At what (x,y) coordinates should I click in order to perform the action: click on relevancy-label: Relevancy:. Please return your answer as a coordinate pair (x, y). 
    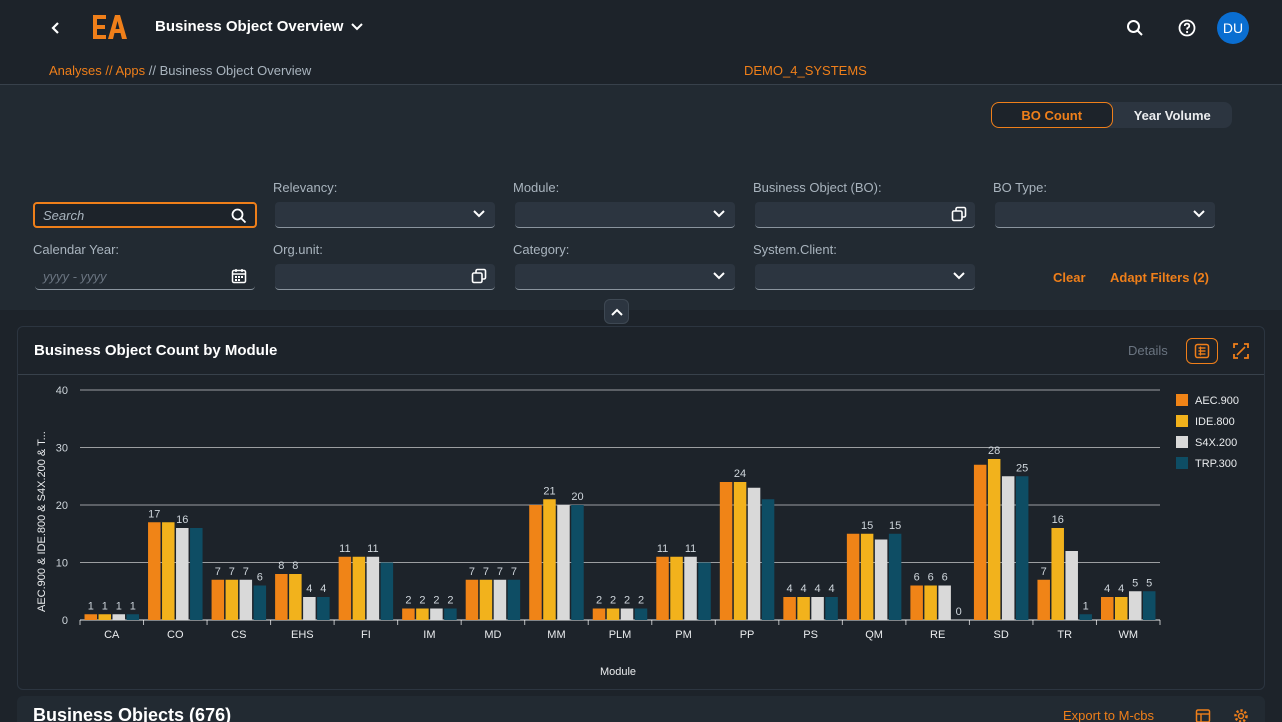
    Looking at the image, I should click on (305, 187).